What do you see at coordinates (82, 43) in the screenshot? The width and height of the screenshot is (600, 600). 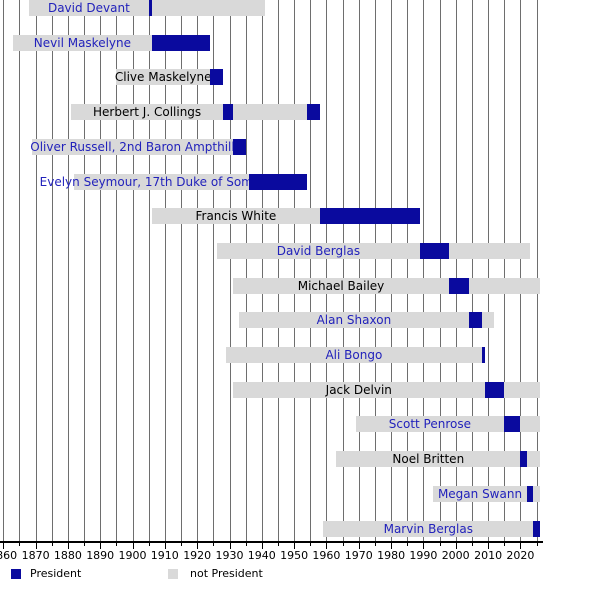 I see `person-label: Nevil Maskelyne` at bounding box center [82, 43].